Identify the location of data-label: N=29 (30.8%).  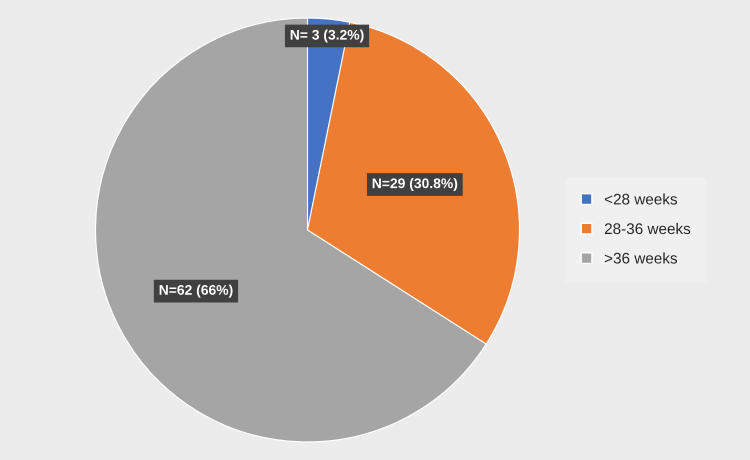
(415, 184).